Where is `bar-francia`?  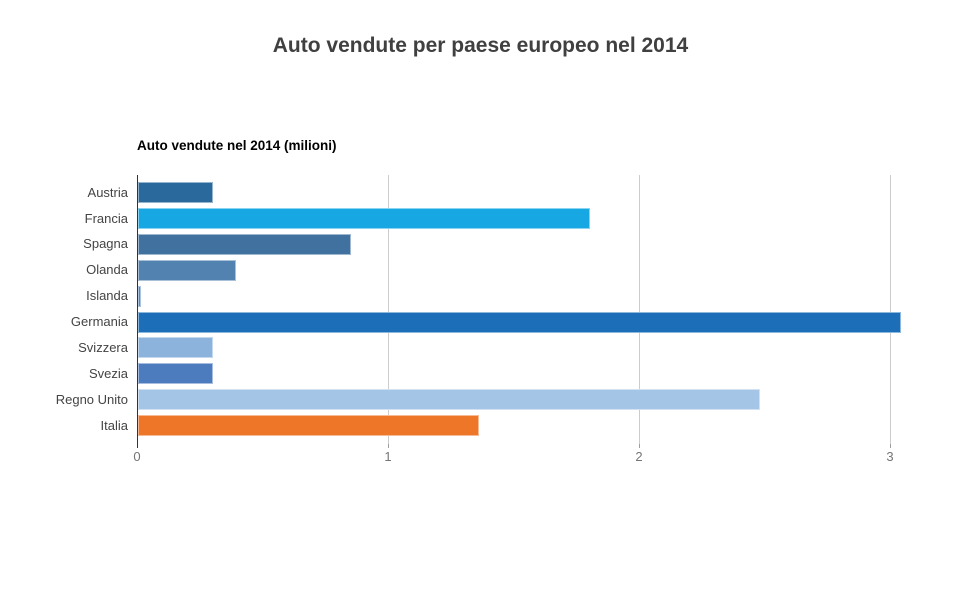 bar-francia is located at coordinates (364, 219).